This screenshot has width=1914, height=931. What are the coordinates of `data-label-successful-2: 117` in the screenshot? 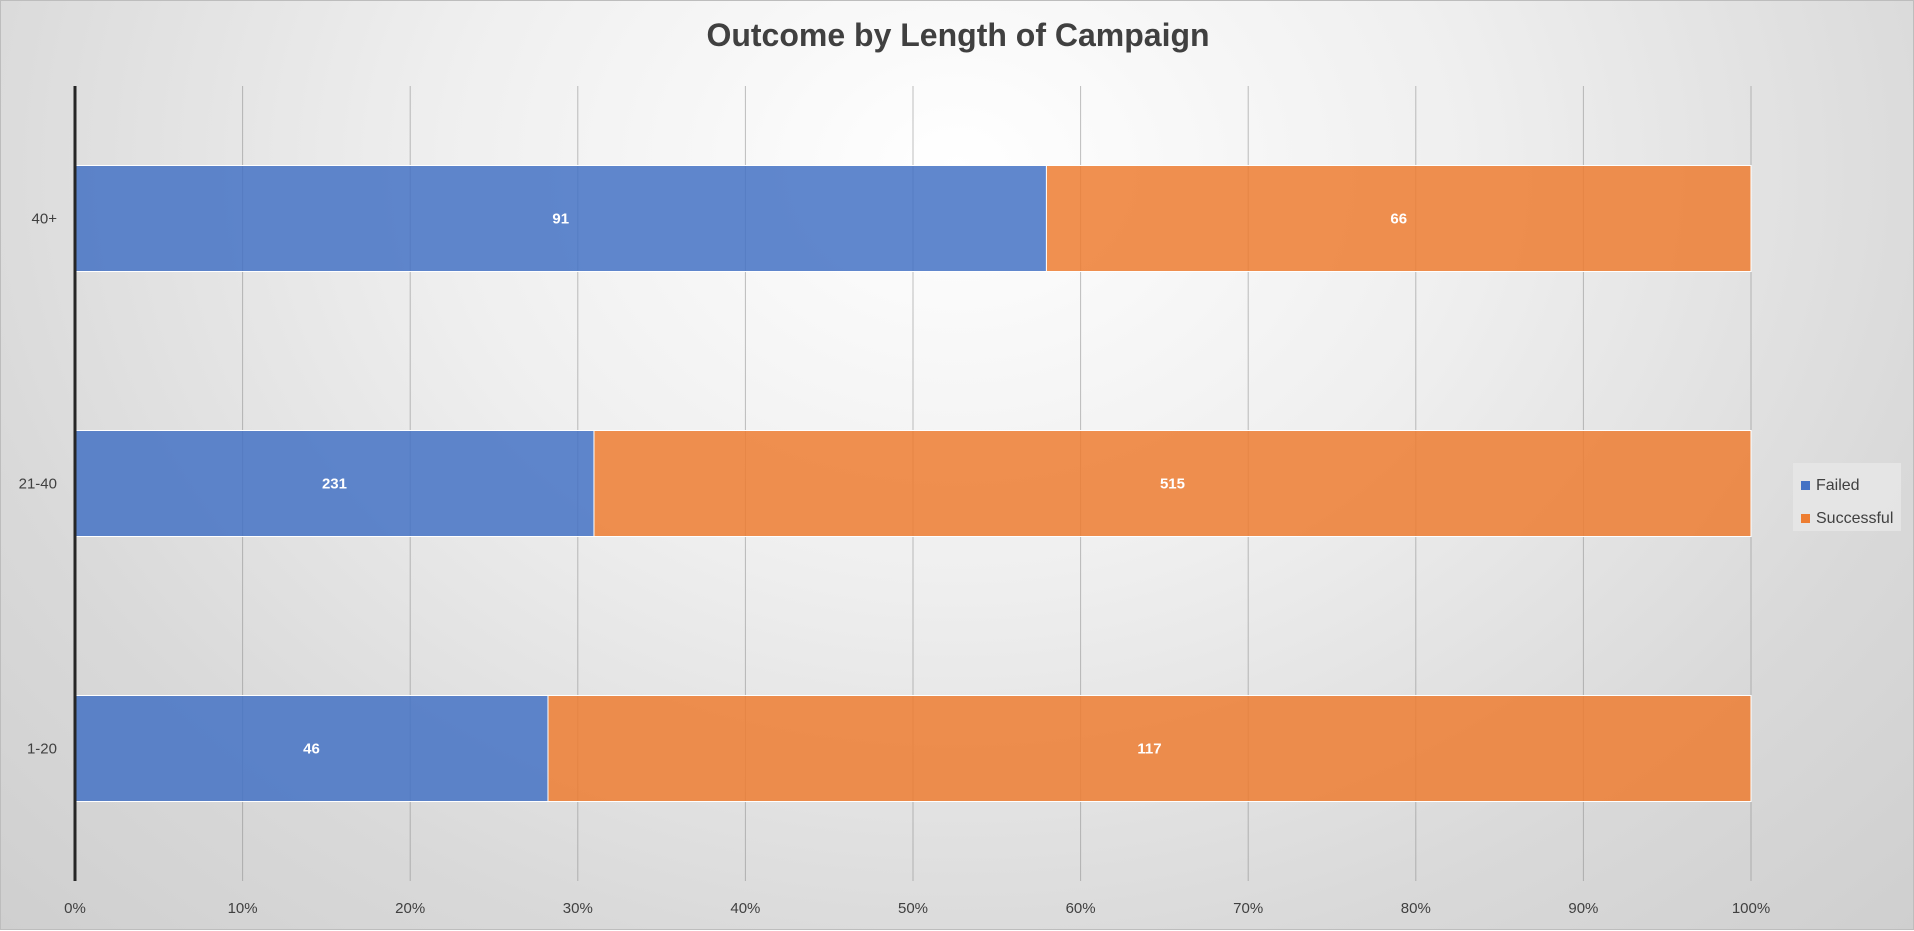 It's located at (1149, 749).